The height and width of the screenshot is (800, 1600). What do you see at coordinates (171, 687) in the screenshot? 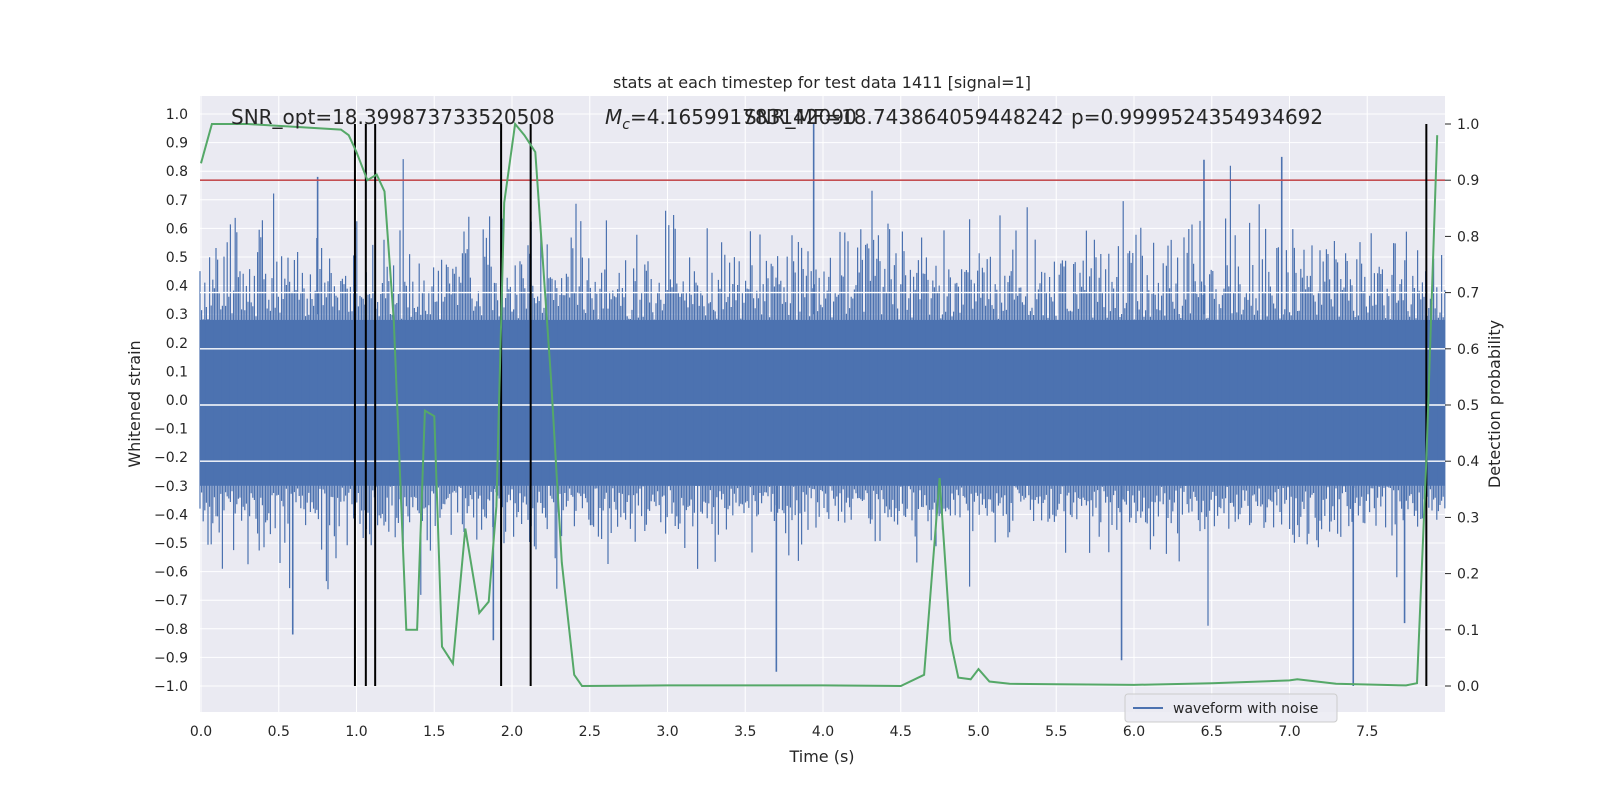
I see `y-left-tick-label: −1.0` at bounding box center [171, 687].